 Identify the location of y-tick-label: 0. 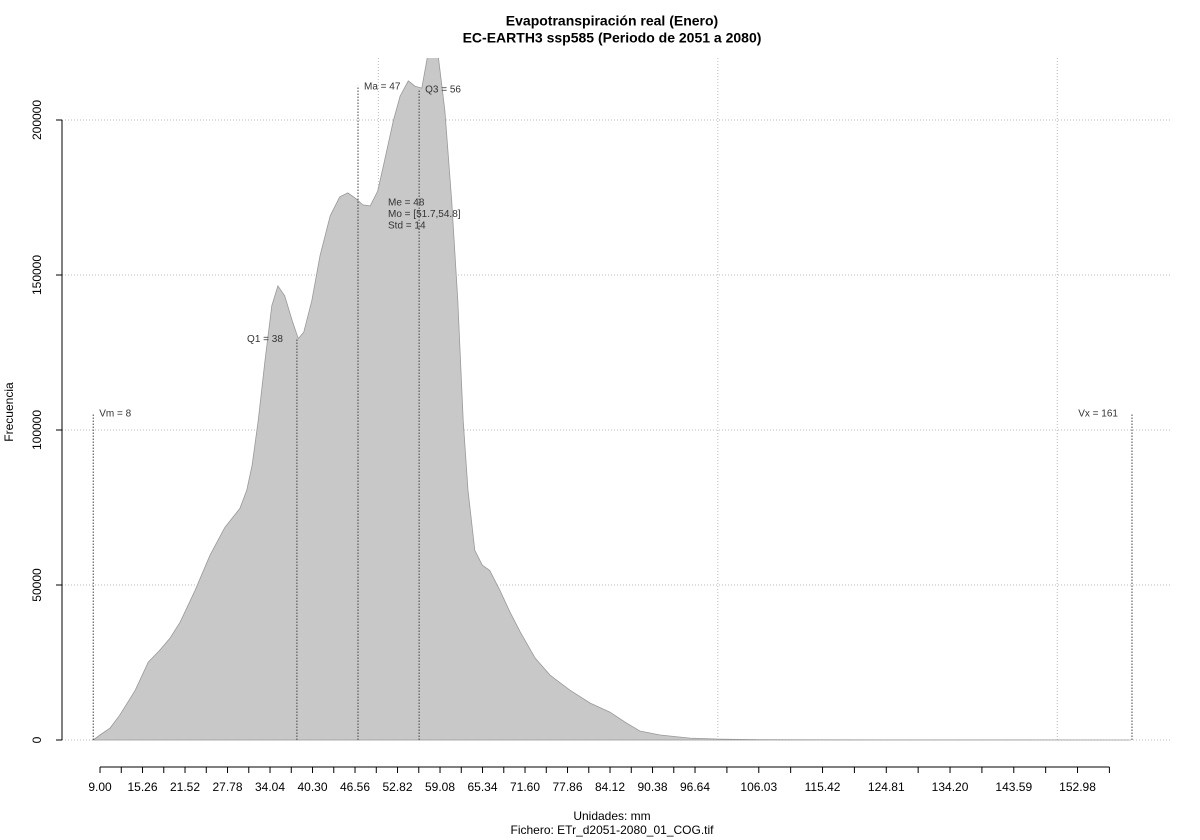
(37, 739).